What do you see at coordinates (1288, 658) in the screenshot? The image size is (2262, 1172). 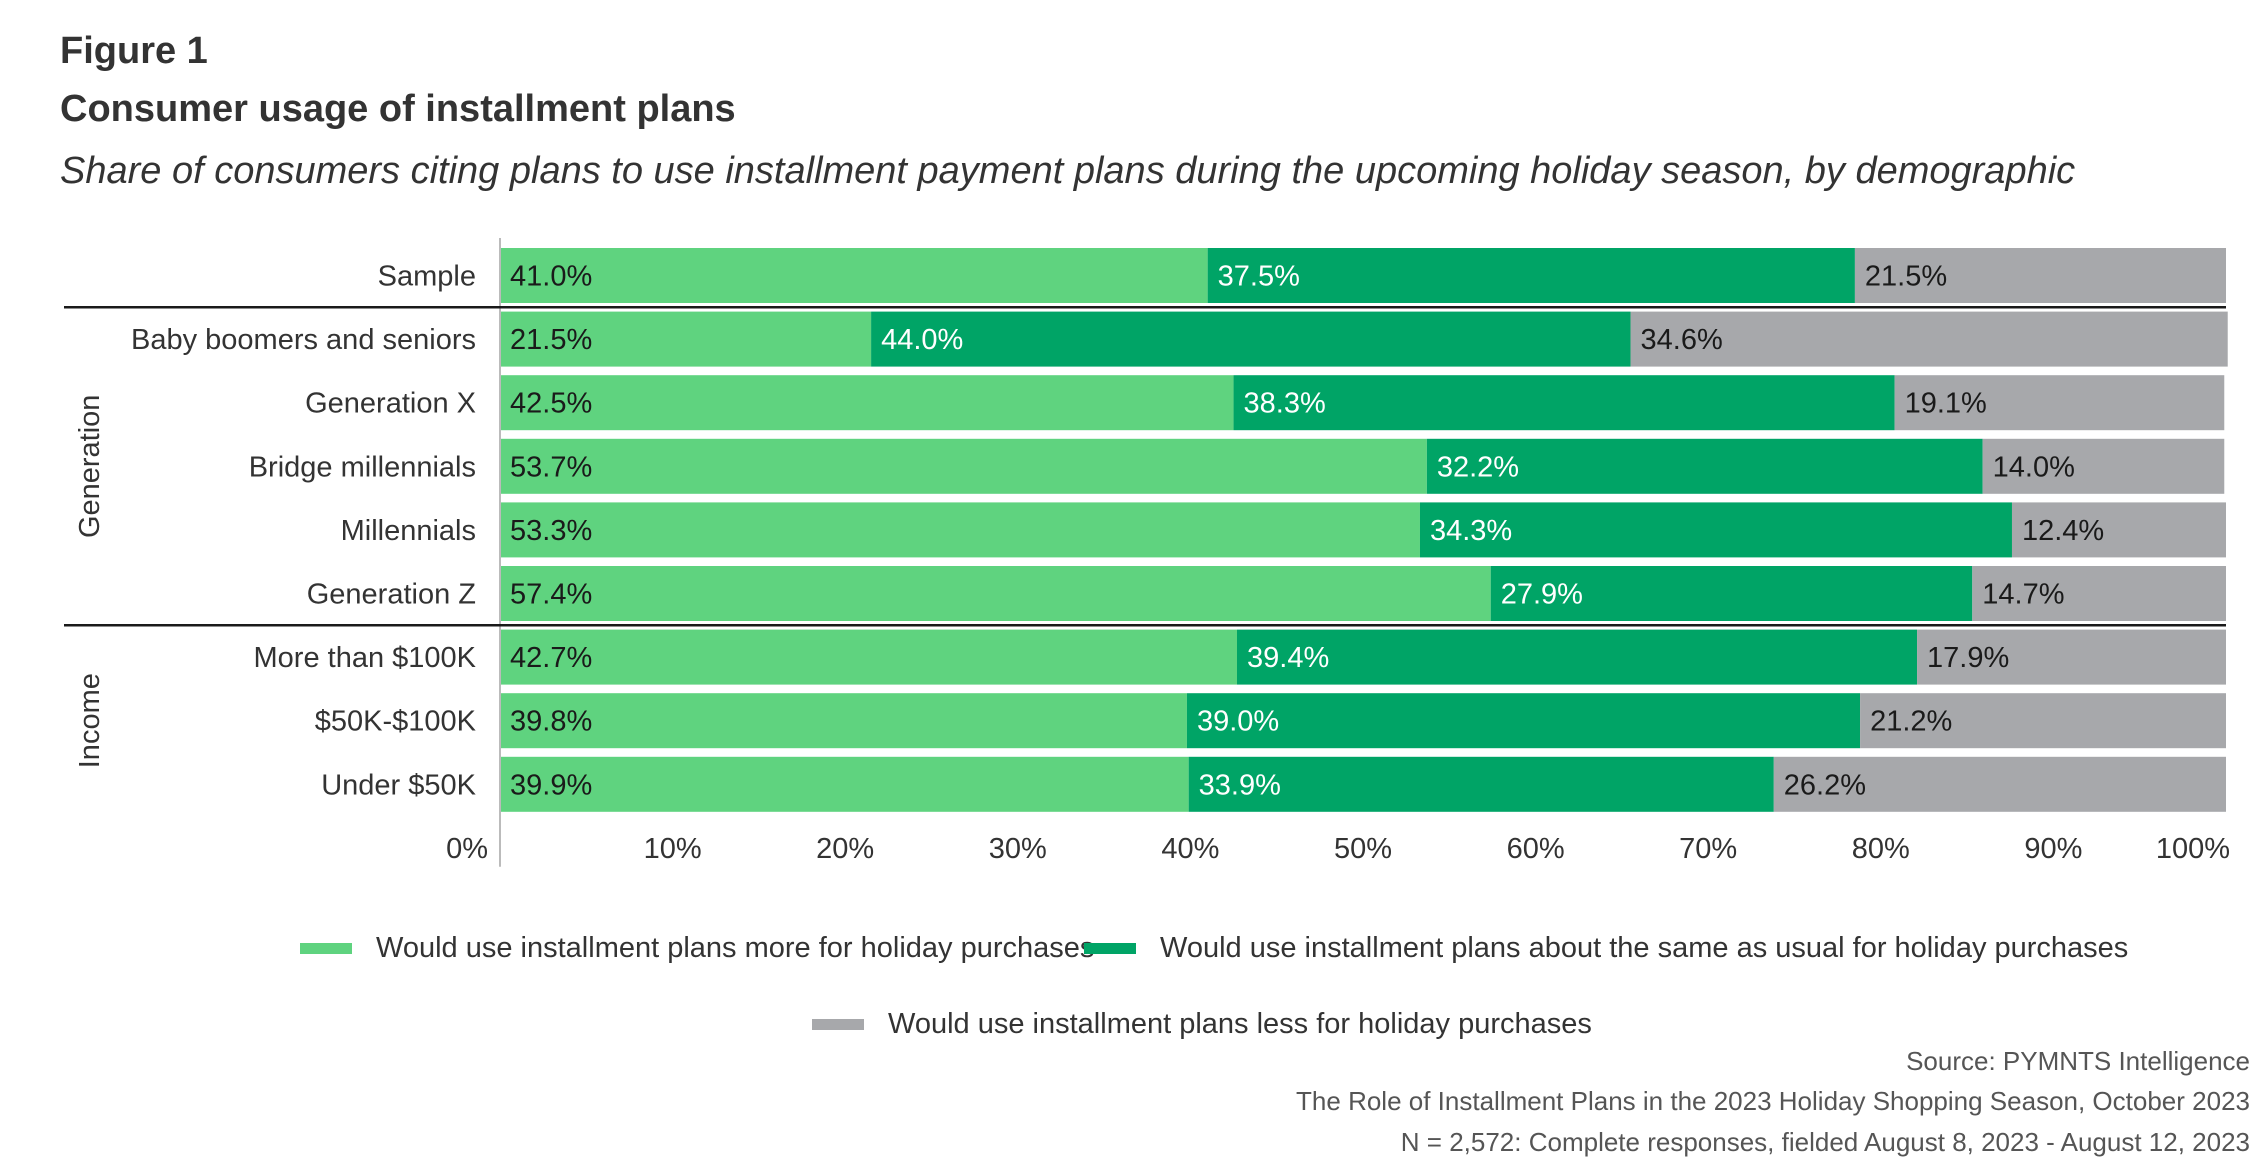 I see `data-label-more-than-100k-same: 39.4%` at bounding box center [1288, 658].